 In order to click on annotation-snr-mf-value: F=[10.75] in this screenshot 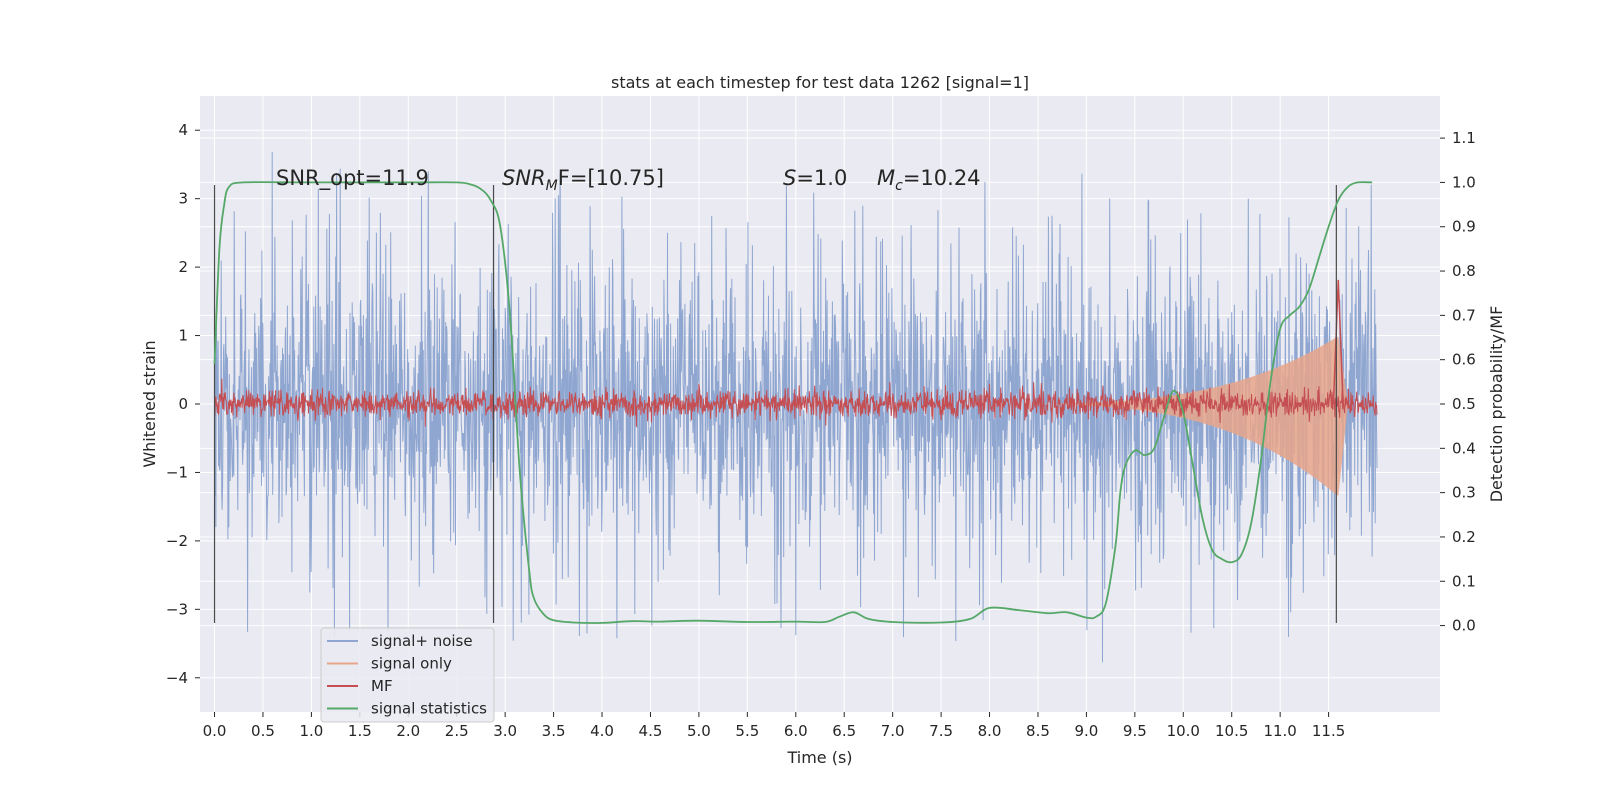, I will do `click(611, 178)`.